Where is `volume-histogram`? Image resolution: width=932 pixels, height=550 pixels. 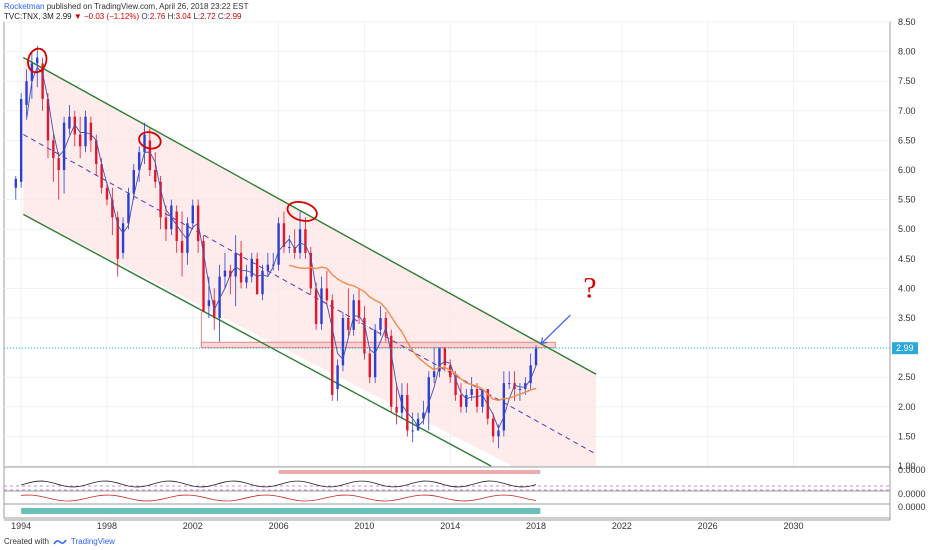
volume-histogram is located at coordinates (281, 511).